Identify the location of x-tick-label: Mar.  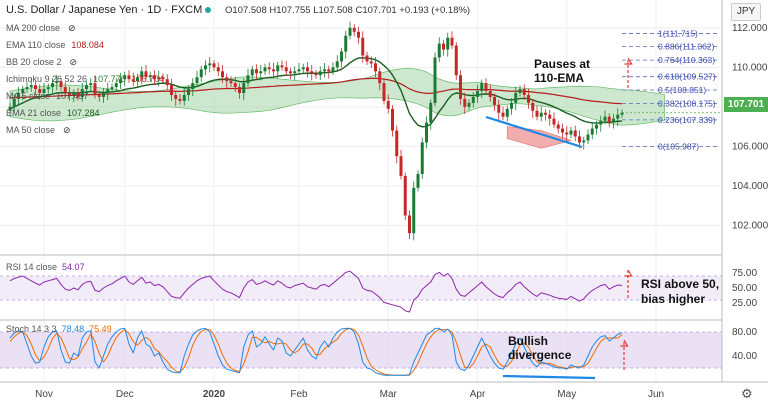
(389, 394).